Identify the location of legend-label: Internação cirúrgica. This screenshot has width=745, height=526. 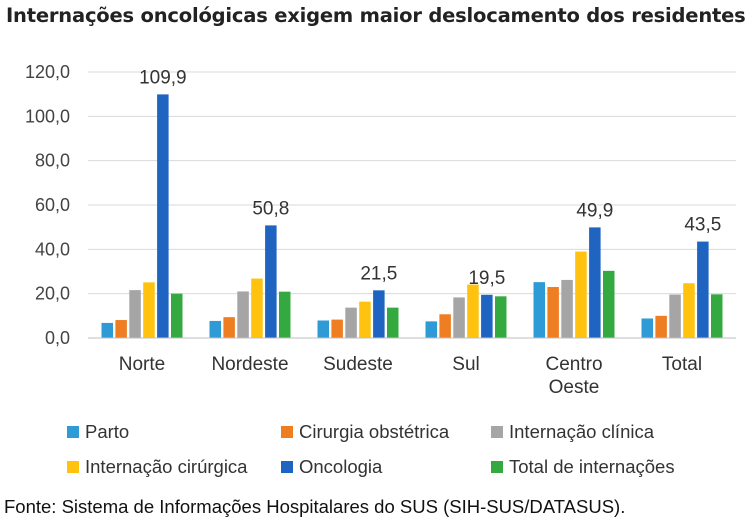
(166, 466).